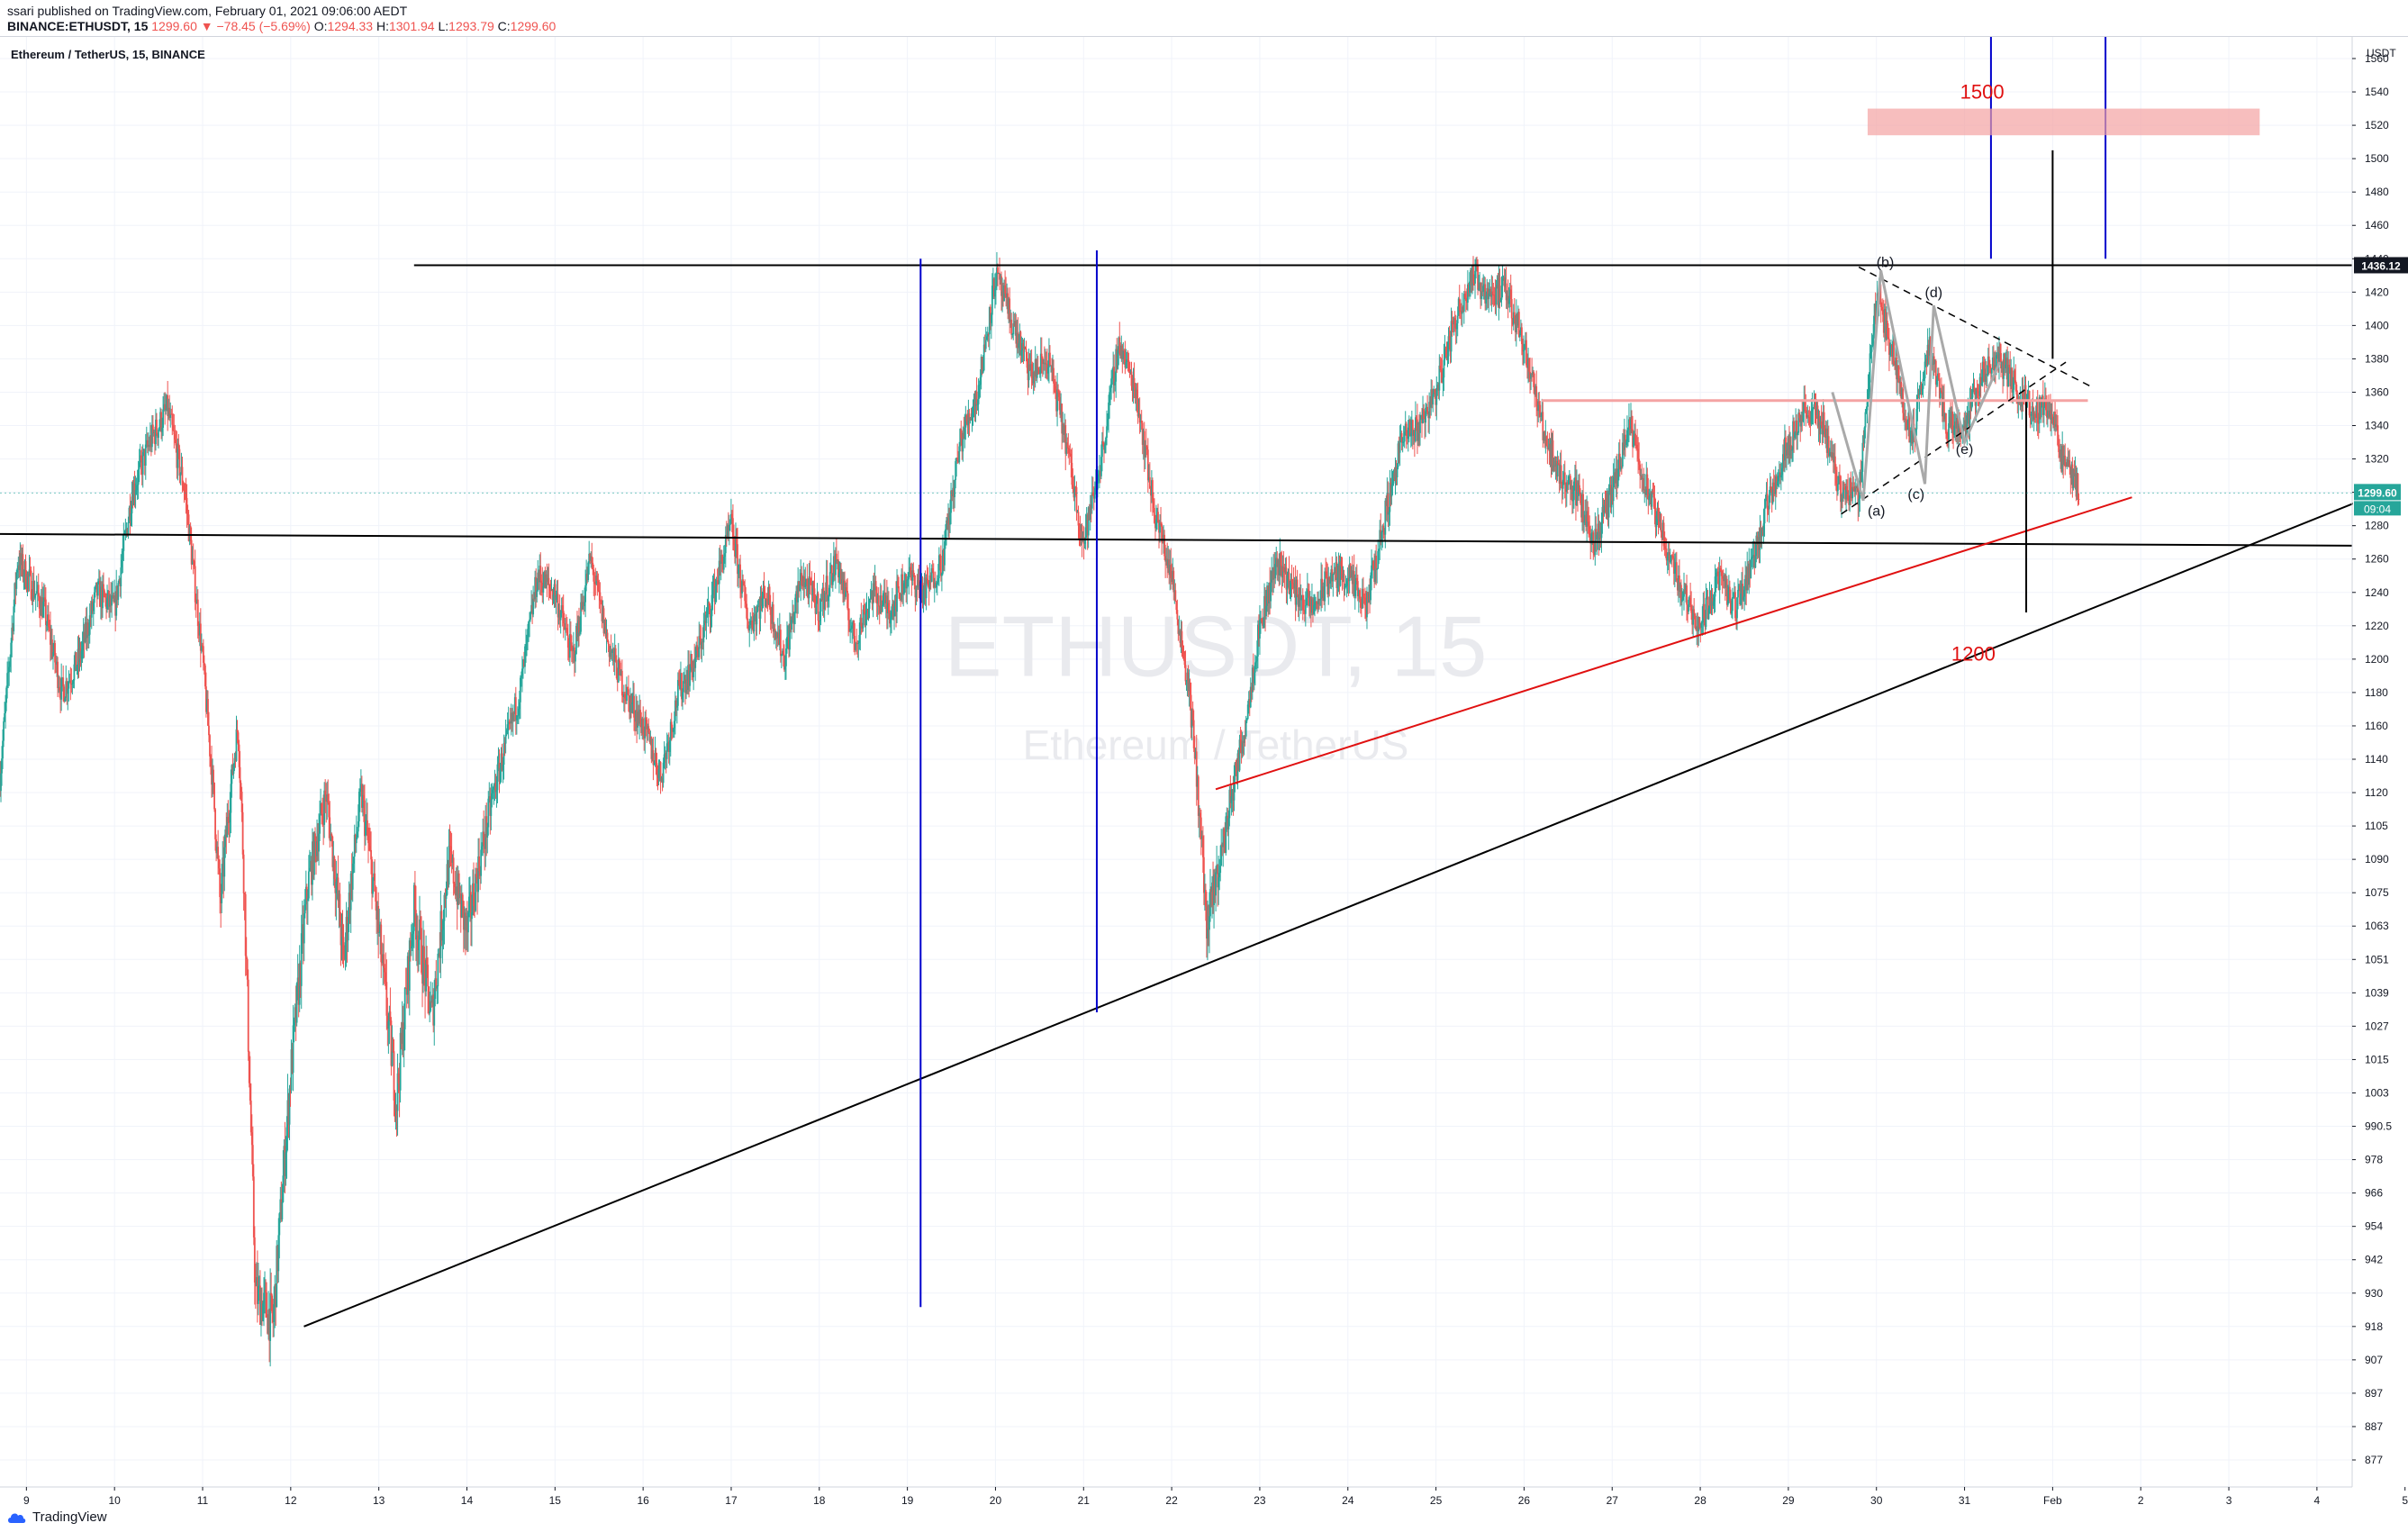 Image resolution: width=2408 pixels, height=1532 pixels. What do you see at coordinates (1216, 646) in the screenshot?
I see `watermark-symbol: ETHUSDT, 15` at bounding box center [1216, 646].